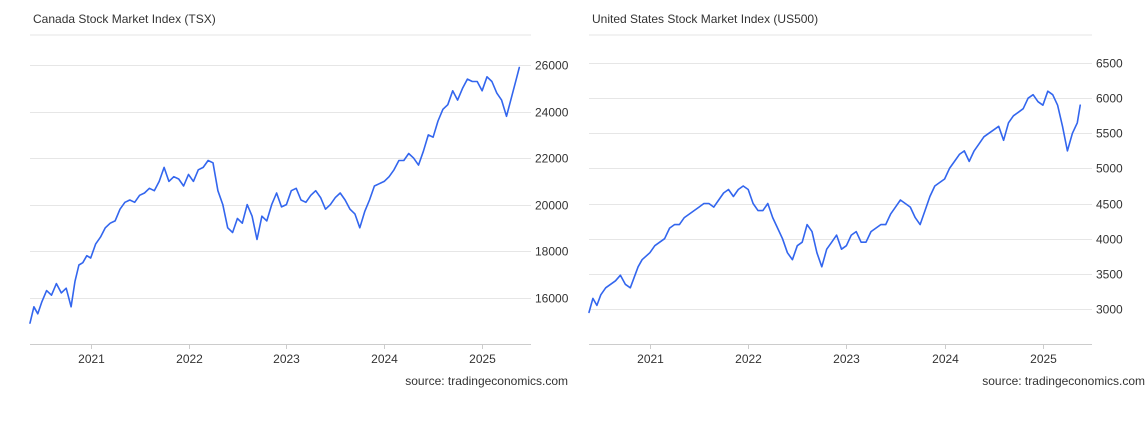 The image size is (1147, 428). What do you see at coordinates (1109, 205) in the screenshot?
I see `y-tick-label: 4500` at bounding box center [1109, 205].